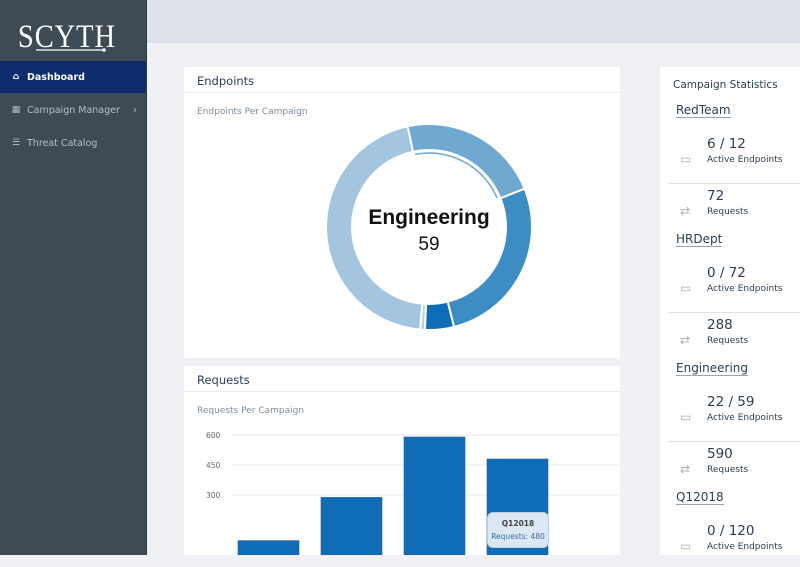  Describe the element at coordinates (456, 175) in the screenshot. I see `donut-hover-indicator` at that location.